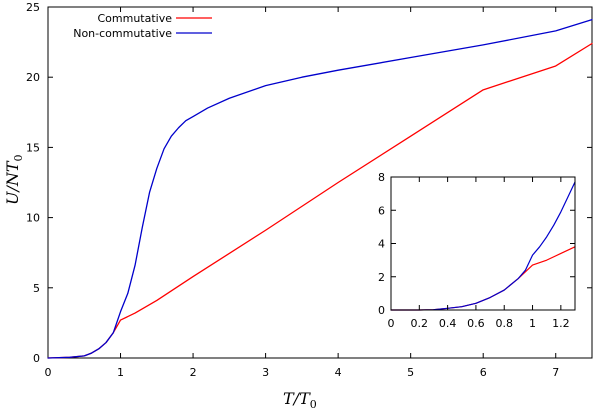  Describe the element at coordinates (33, 218) in the screenshot. I see `main-y-tick-label: 10` at that location.